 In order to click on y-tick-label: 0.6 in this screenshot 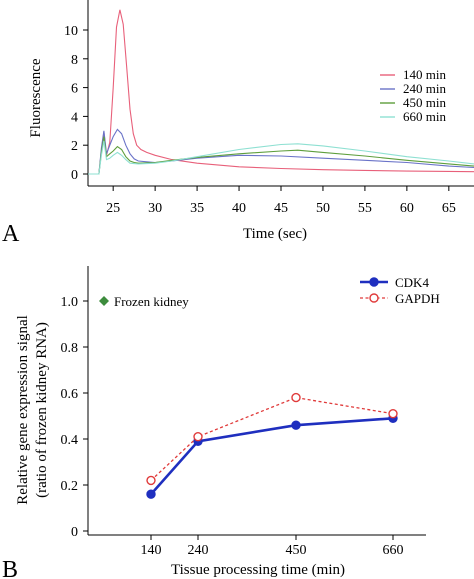, I will do `click(70, 394)`.